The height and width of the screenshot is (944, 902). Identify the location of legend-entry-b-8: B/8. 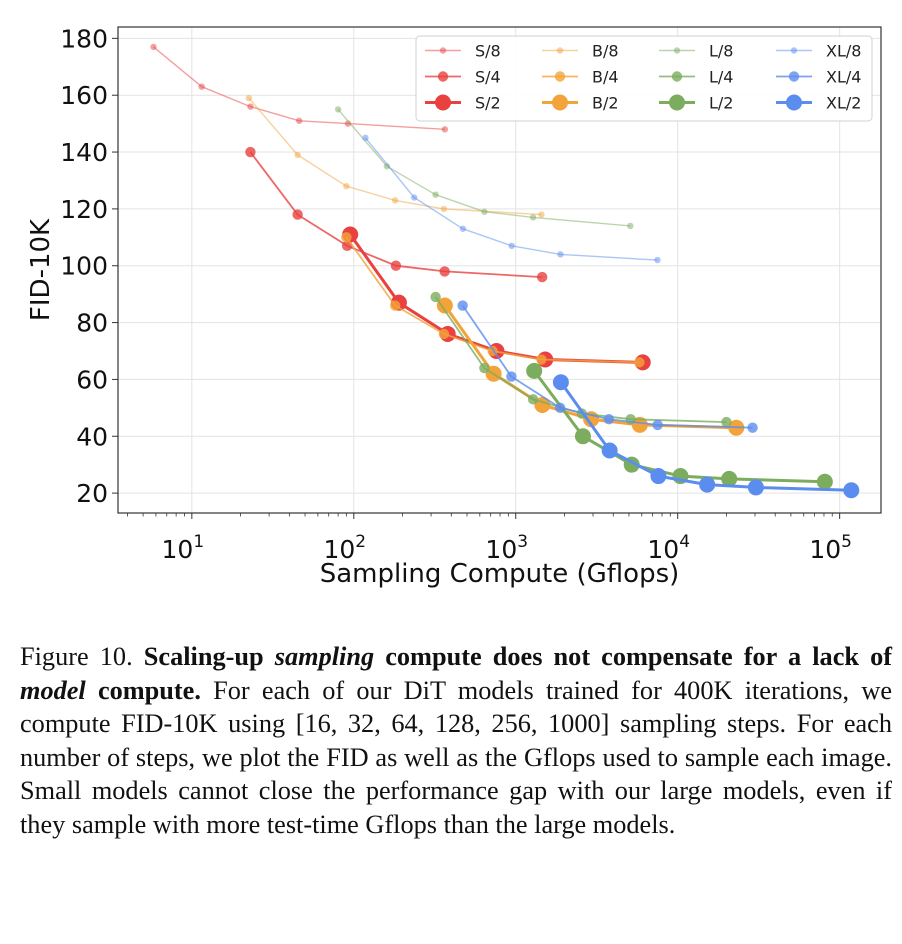
(580, 51).